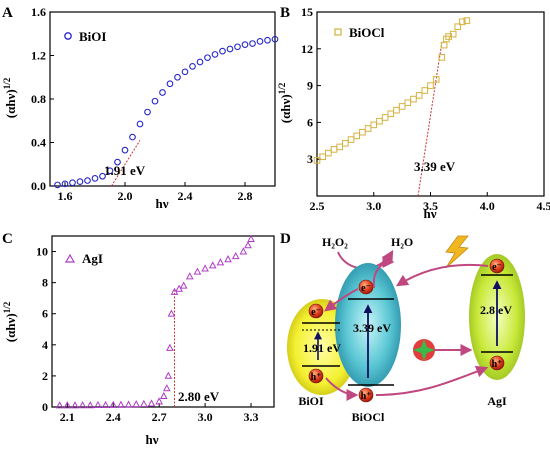 The image size is (550, 451). I want to click on panel-label-d: D, so click(285, 239).